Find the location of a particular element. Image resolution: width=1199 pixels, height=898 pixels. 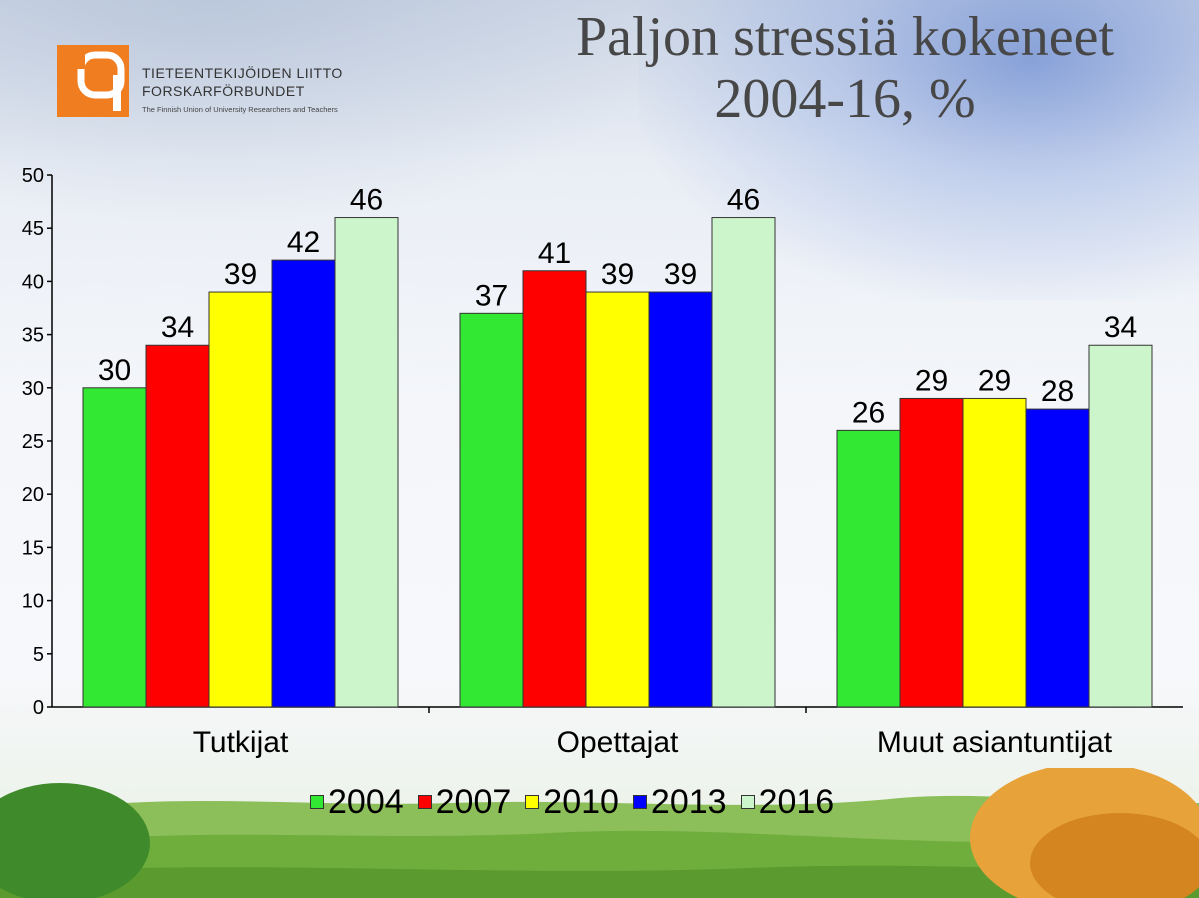

data-label: 41 is located at coordinates (554, 253).